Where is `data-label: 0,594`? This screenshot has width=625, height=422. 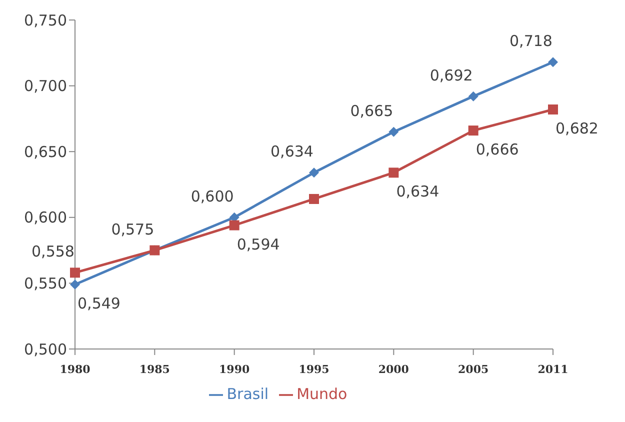
data-label: 0,594 is located at coordinates (258, 244).